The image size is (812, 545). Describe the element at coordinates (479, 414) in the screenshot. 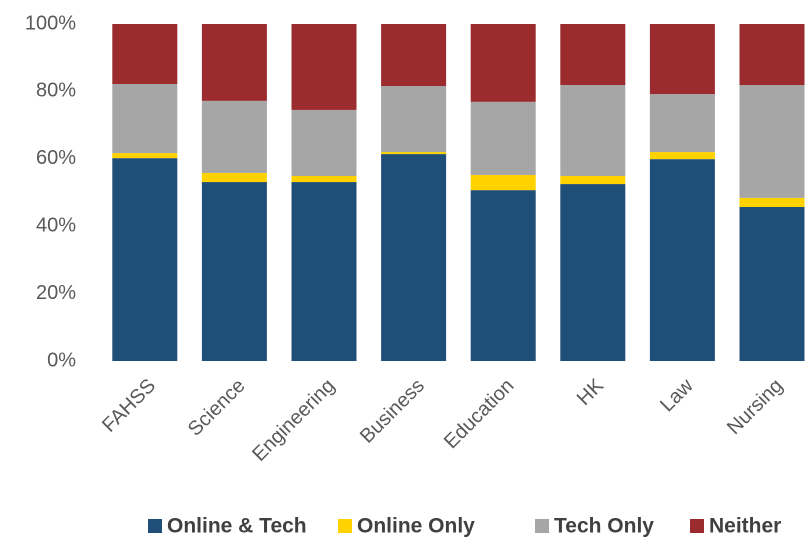

I see `x-tick-label: Education` at that location.